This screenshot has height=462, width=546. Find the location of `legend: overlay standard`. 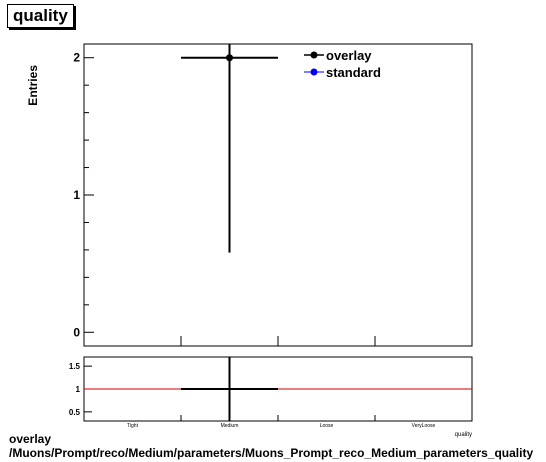

legend: overlay standard is located at coordinates (342, 64).